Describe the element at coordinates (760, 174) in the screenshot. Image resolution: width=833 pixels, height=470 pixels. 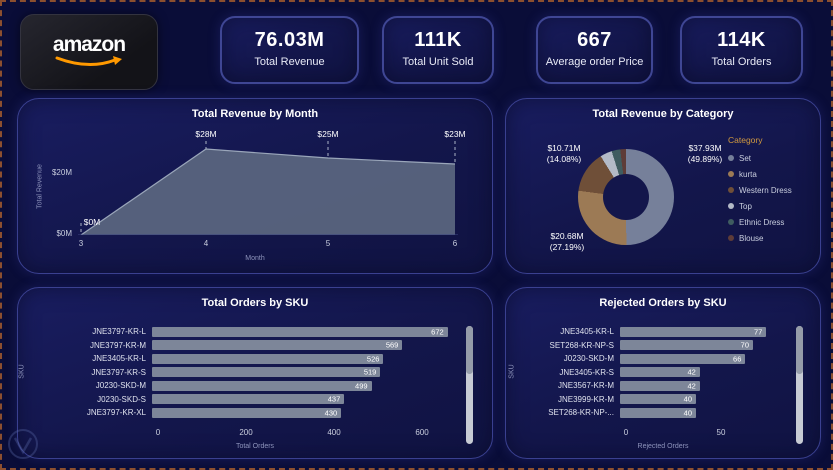
I see `legend-item-kurta: kurta` at that location.